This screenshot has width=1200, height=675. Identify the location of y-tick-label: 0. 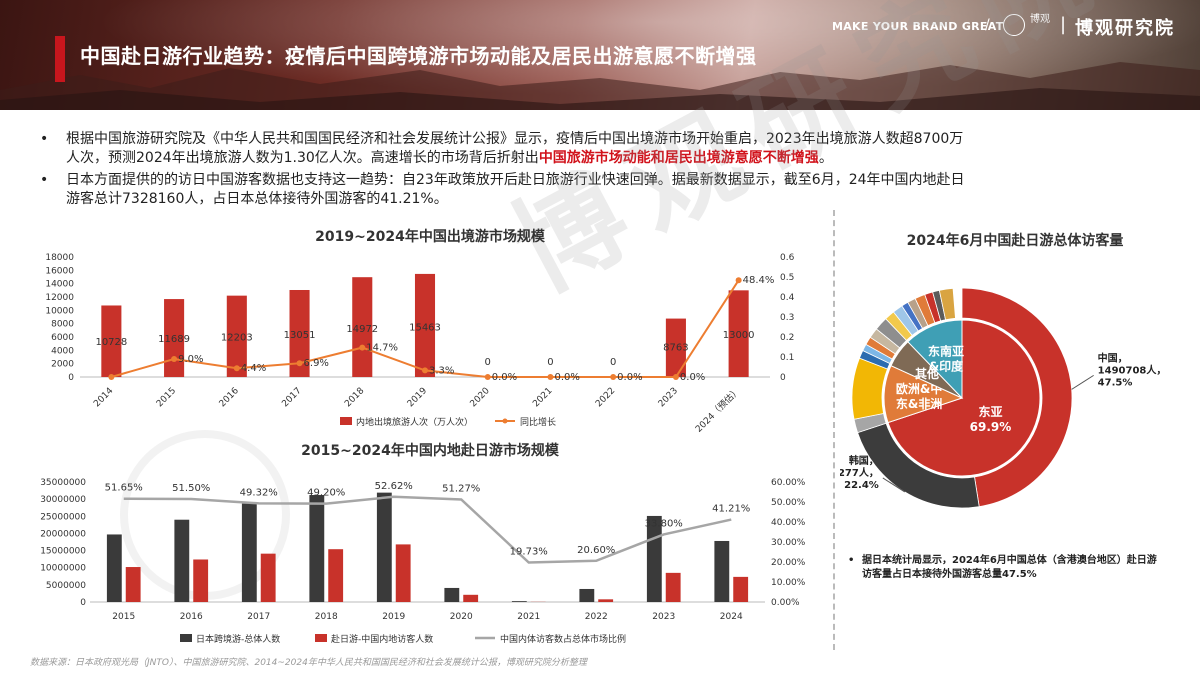
(71, 378).